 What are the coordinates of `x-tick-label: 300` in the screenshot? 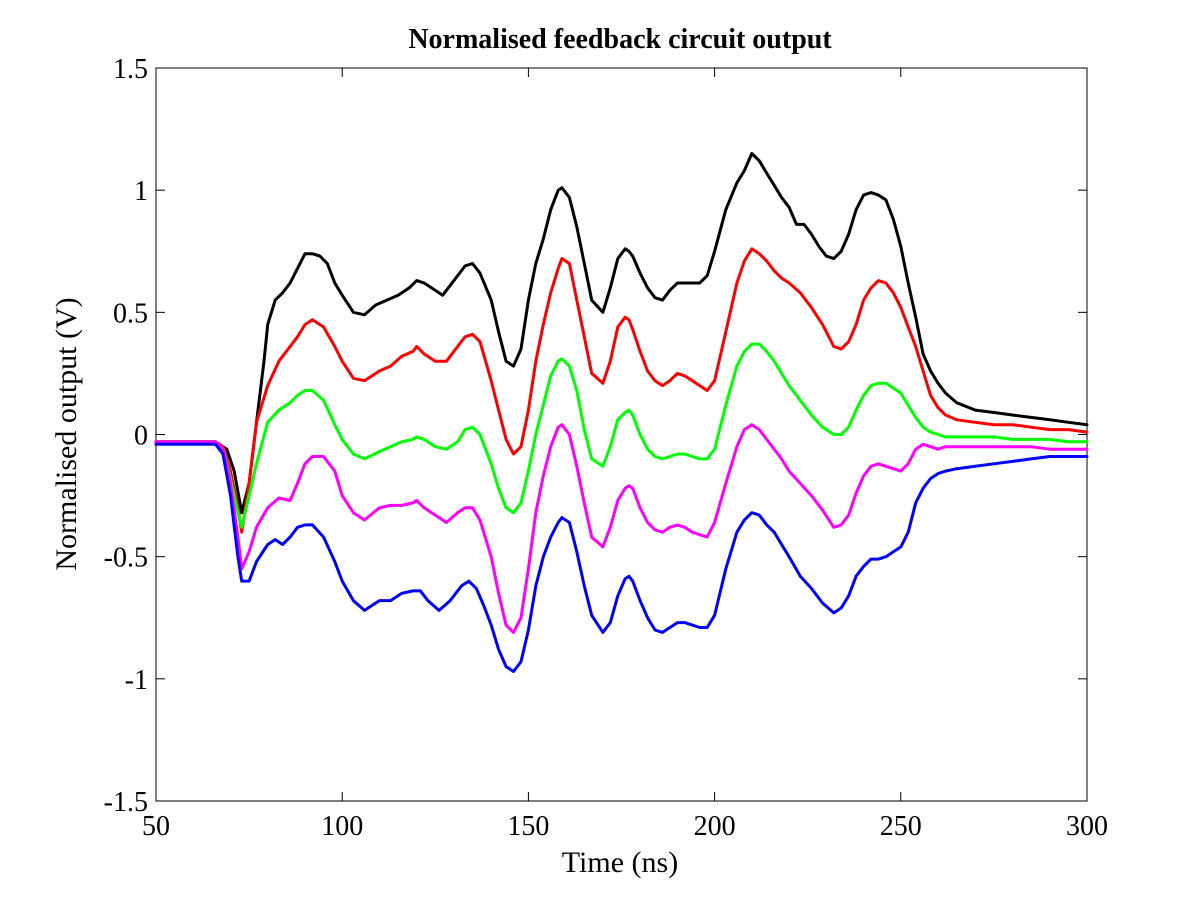 It's located at (1087, 826).